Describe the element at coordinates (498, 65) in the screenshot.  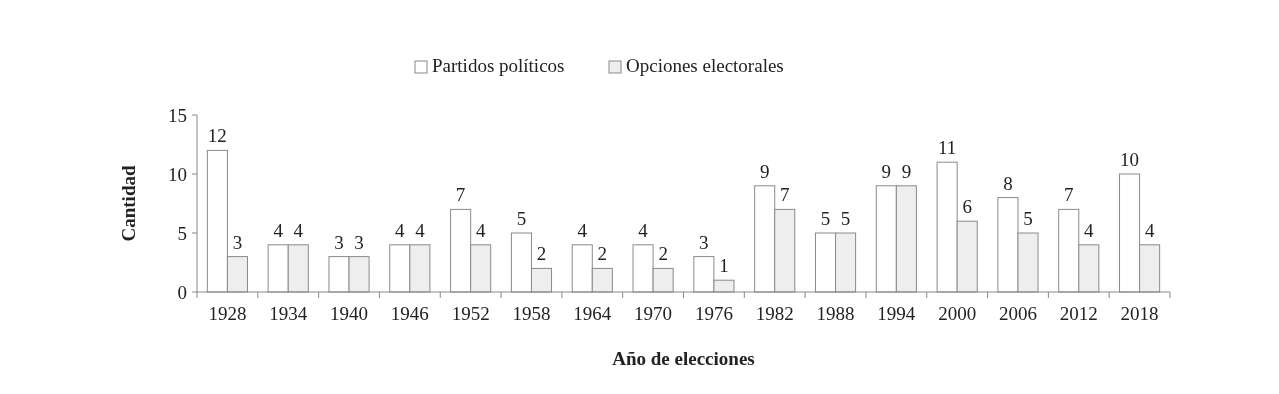
I see `legend-label: Partidos políticos` at that location.